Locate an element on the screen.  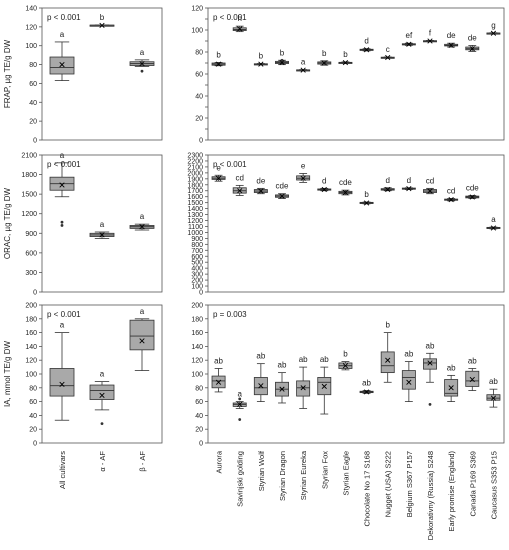
x-category-label: Styrian Eagle is located at coordinates (345, 473).